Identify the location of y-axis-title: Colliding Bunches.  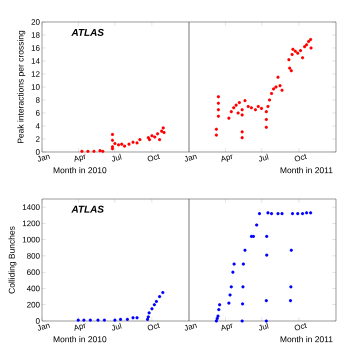
(12, 260).